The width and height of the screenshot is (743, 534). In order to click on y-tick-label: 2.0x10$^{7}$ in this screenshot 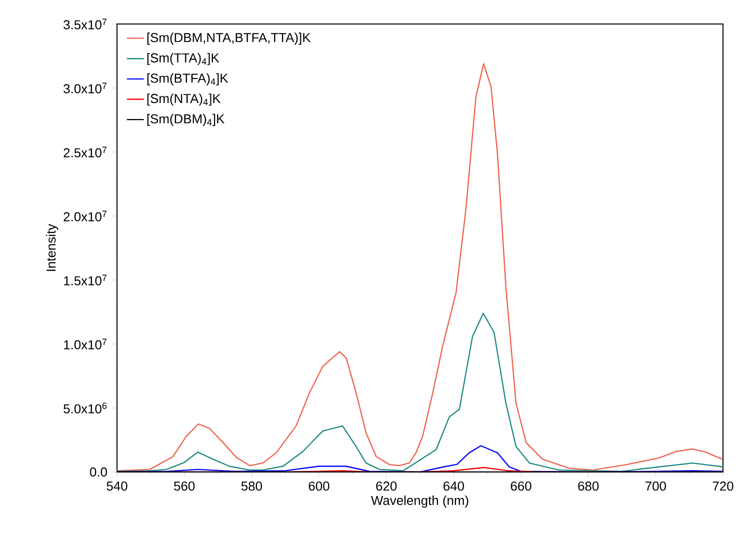, I will do `click(85, 216)`.